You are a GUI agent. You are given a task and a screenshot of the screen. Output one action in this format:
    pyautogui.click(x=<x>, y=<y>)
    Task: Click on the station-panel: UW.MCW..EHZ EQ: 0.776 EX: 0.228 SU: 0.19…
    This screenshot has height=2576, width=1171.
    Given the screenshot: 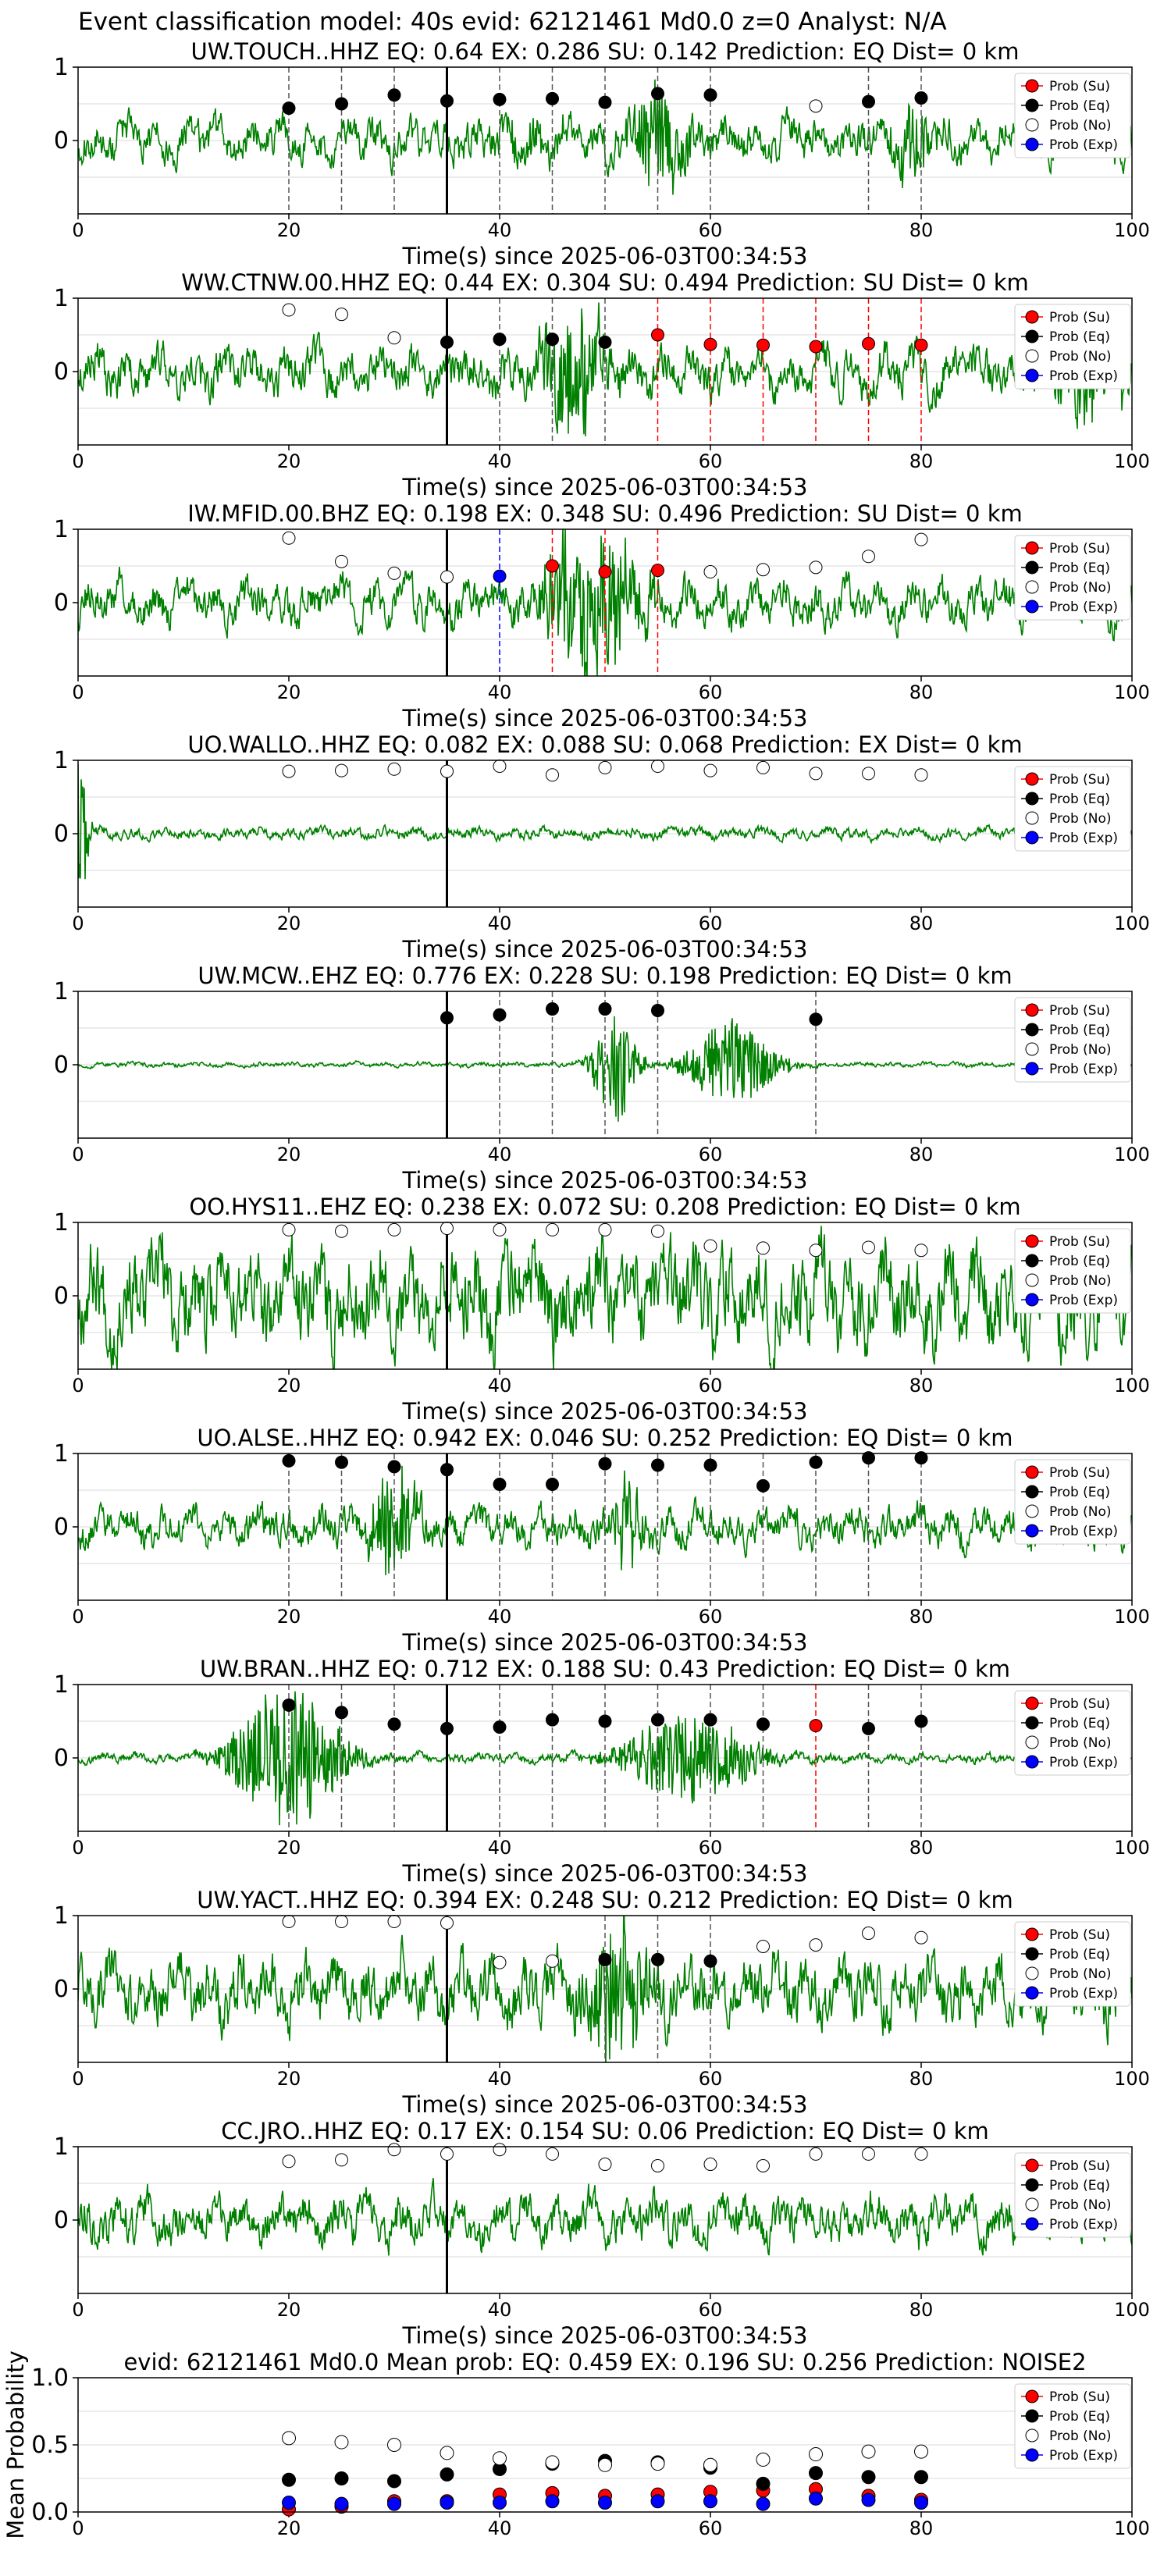 What is the action you would take?
    pyautogui.click(x=602, y=1078)
    